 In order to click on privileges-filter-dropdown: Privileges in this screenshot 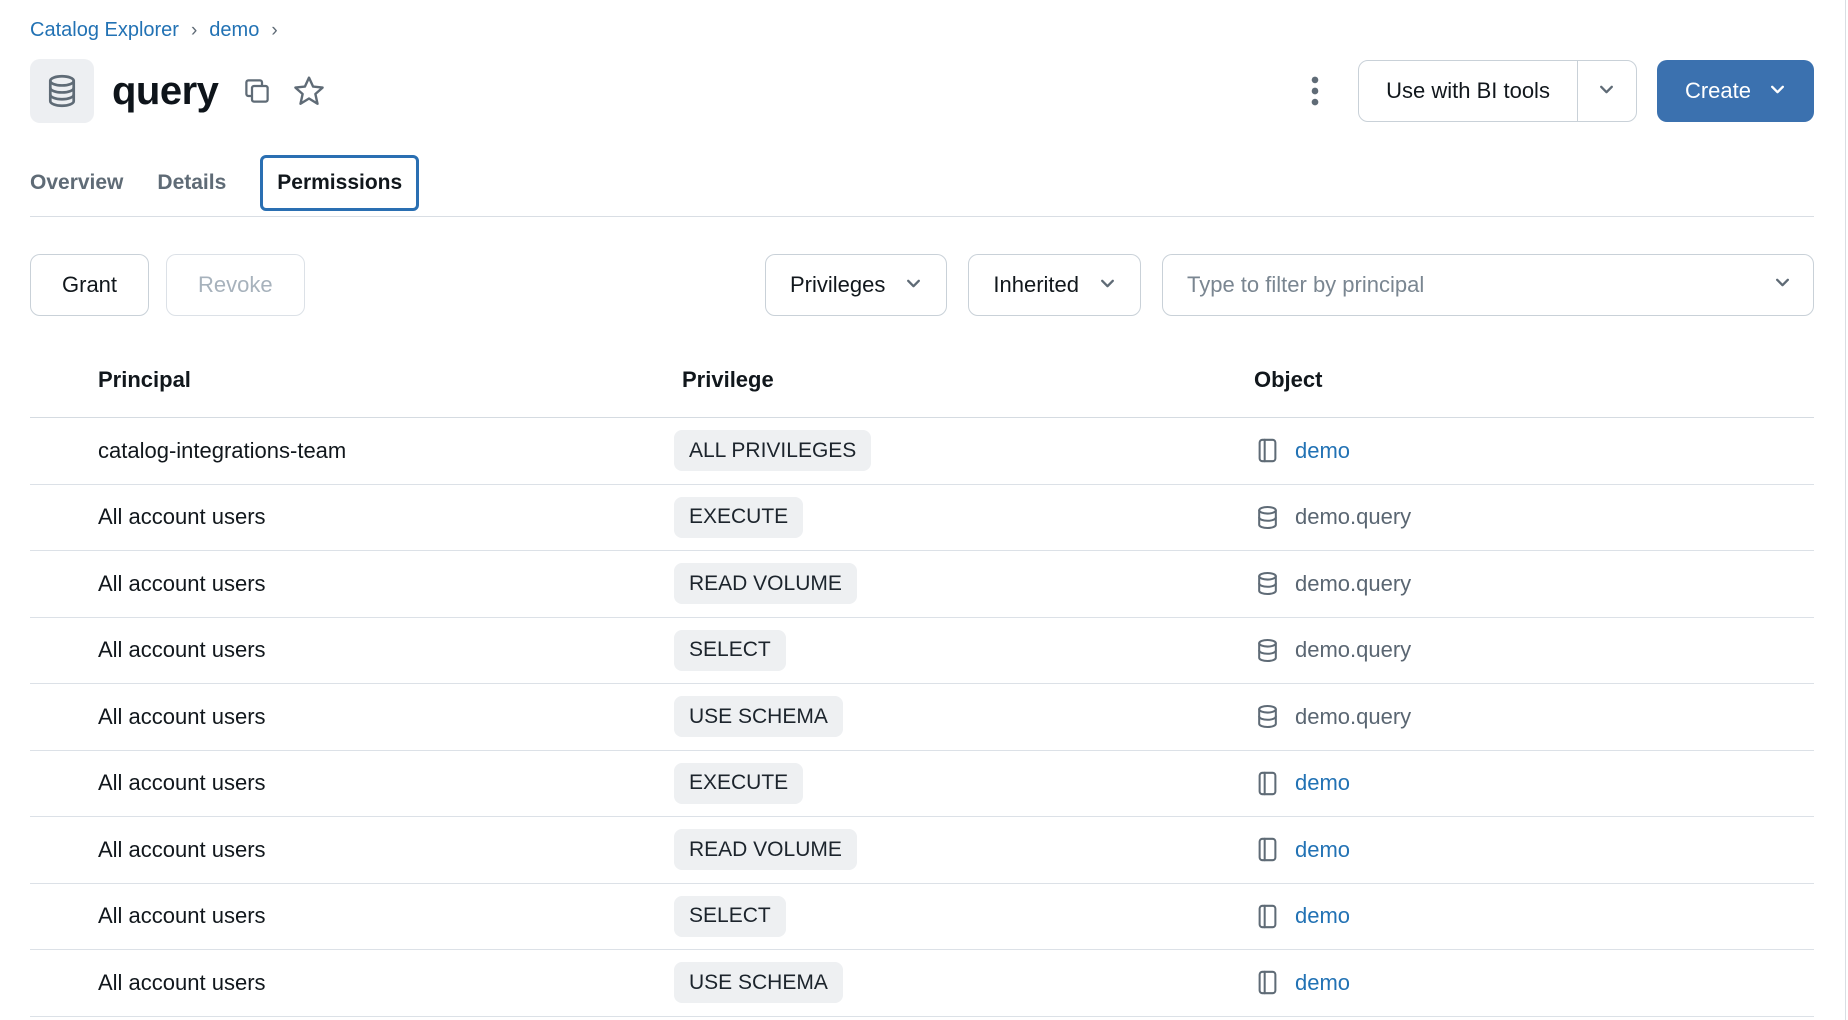, I will do `click(856, 285)`.